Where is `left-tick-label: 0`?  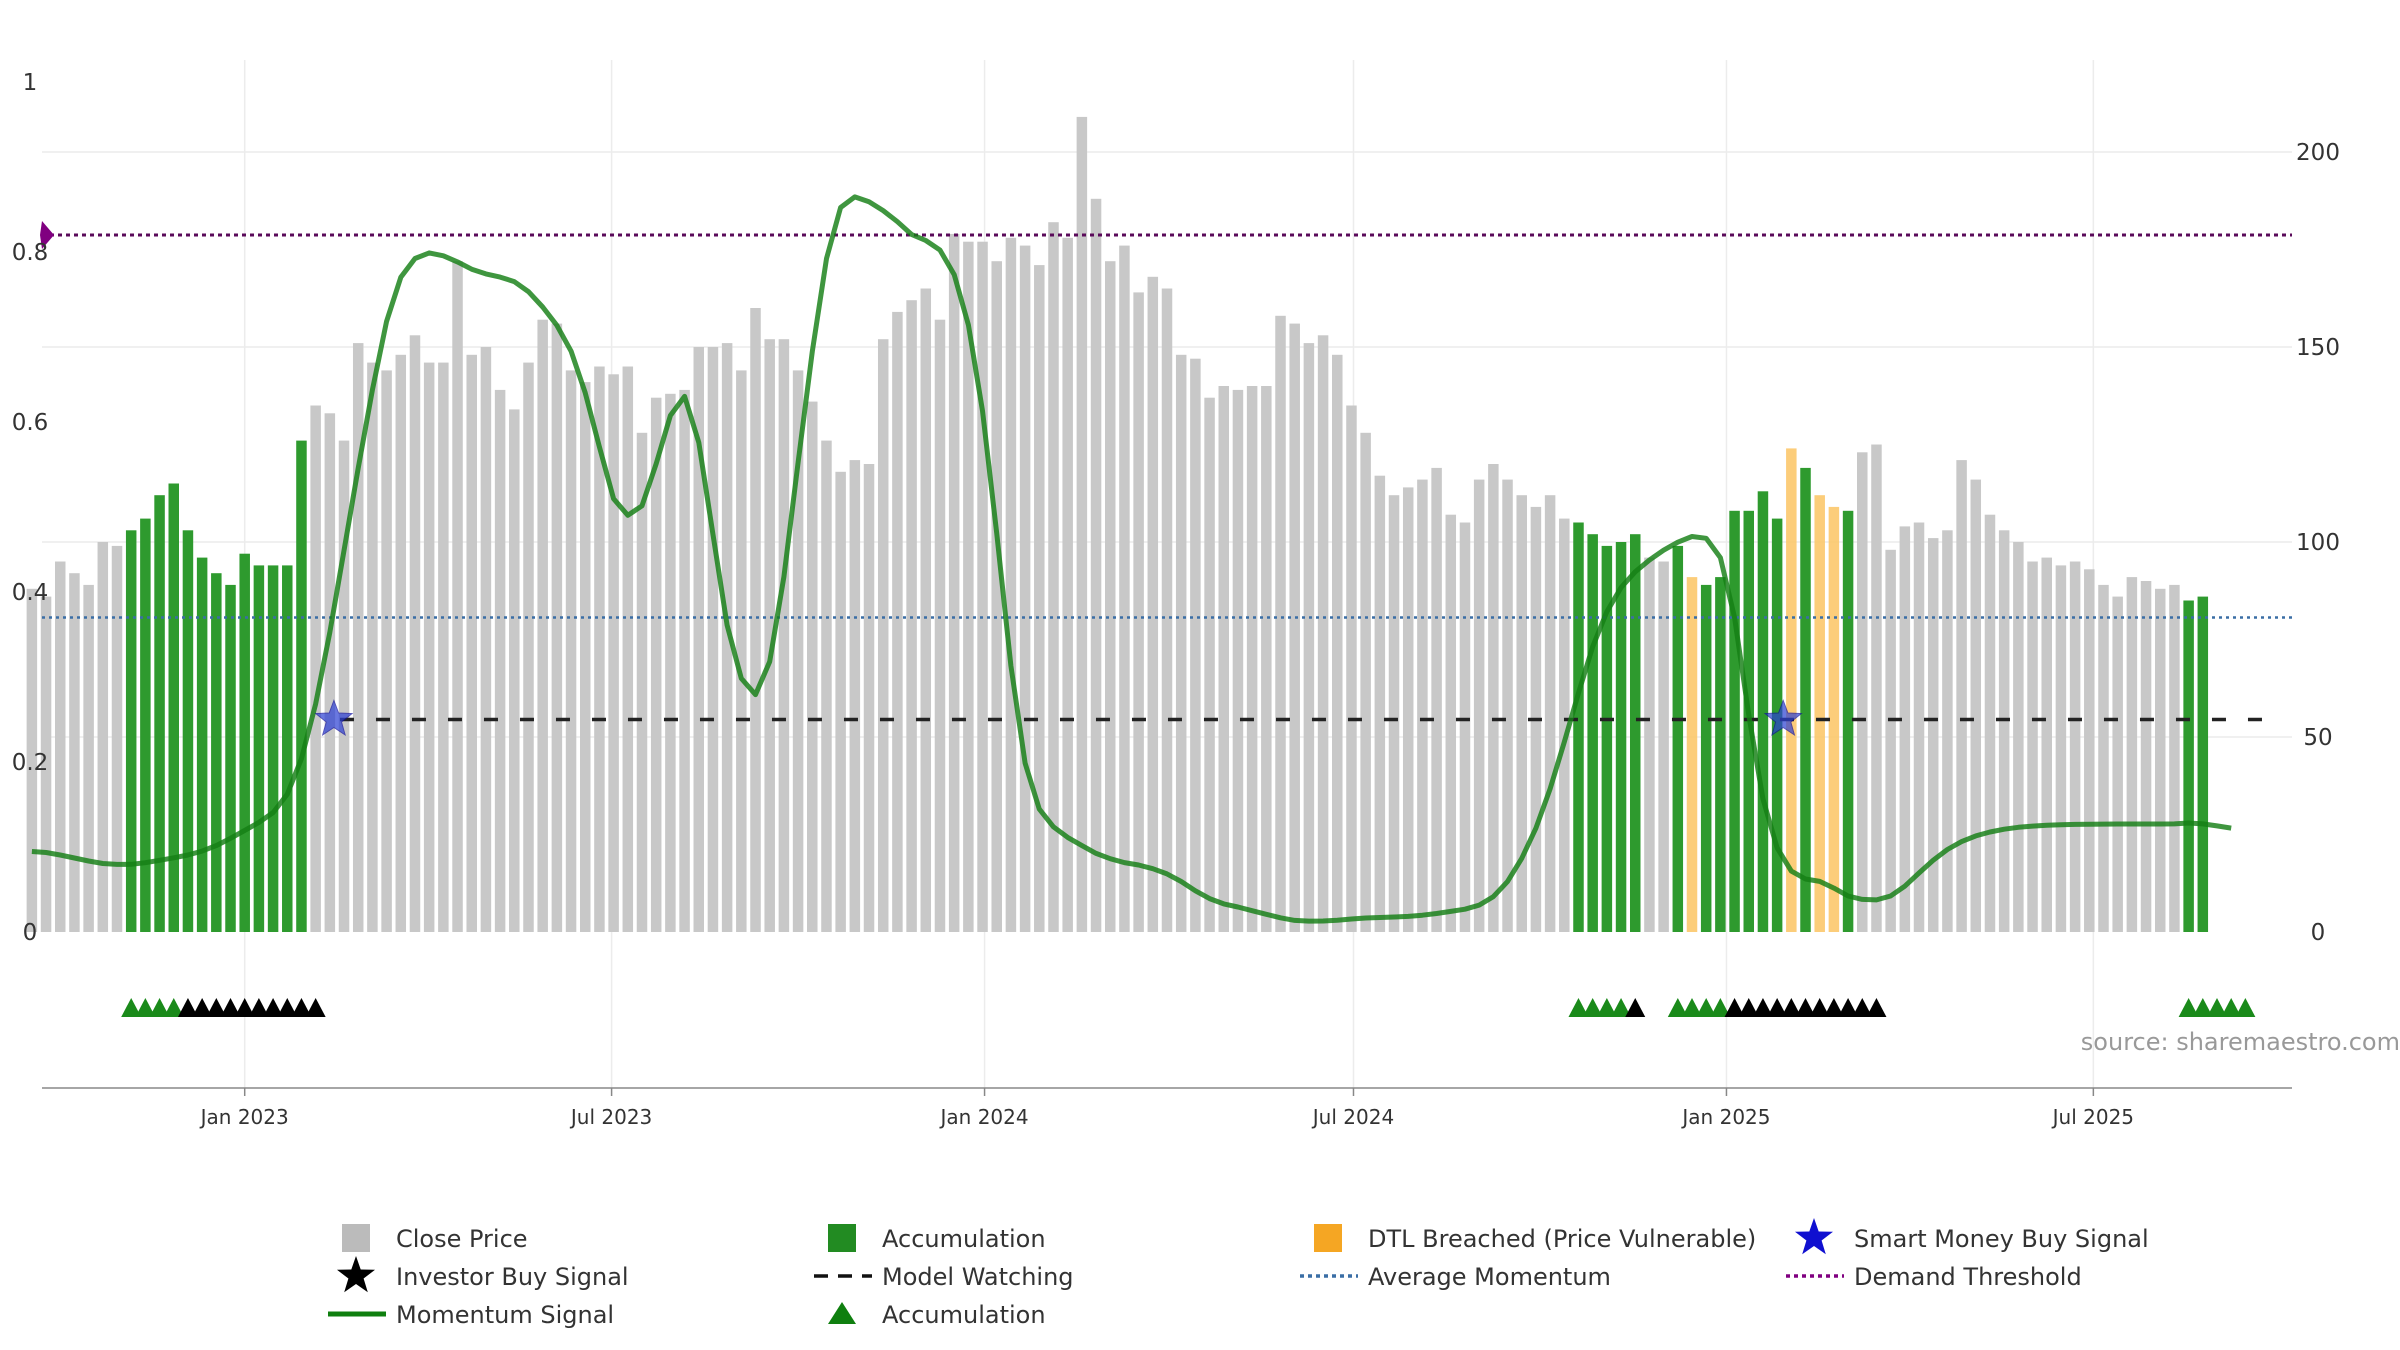 left-tick-label: 0 is located at coordinates (30, 933).